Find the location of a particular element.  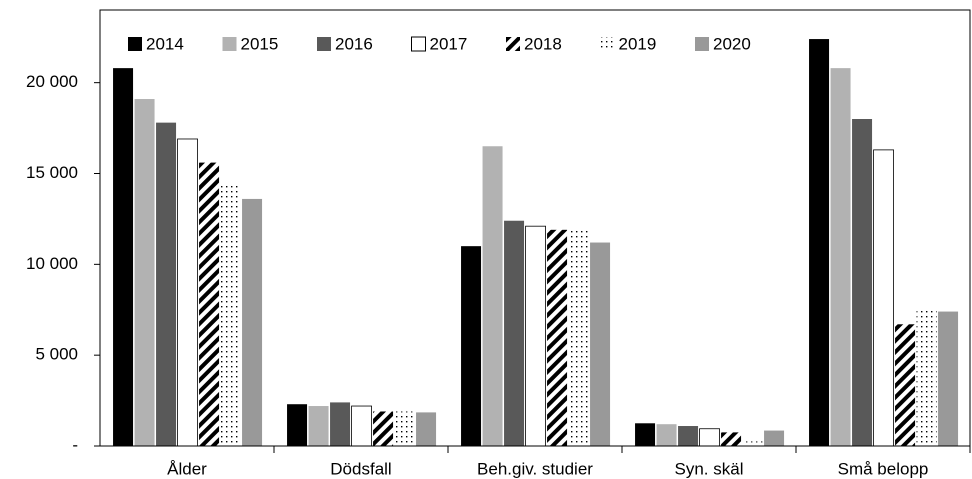

y-tick-label: 10 000 is located at coordinates (52, 263).